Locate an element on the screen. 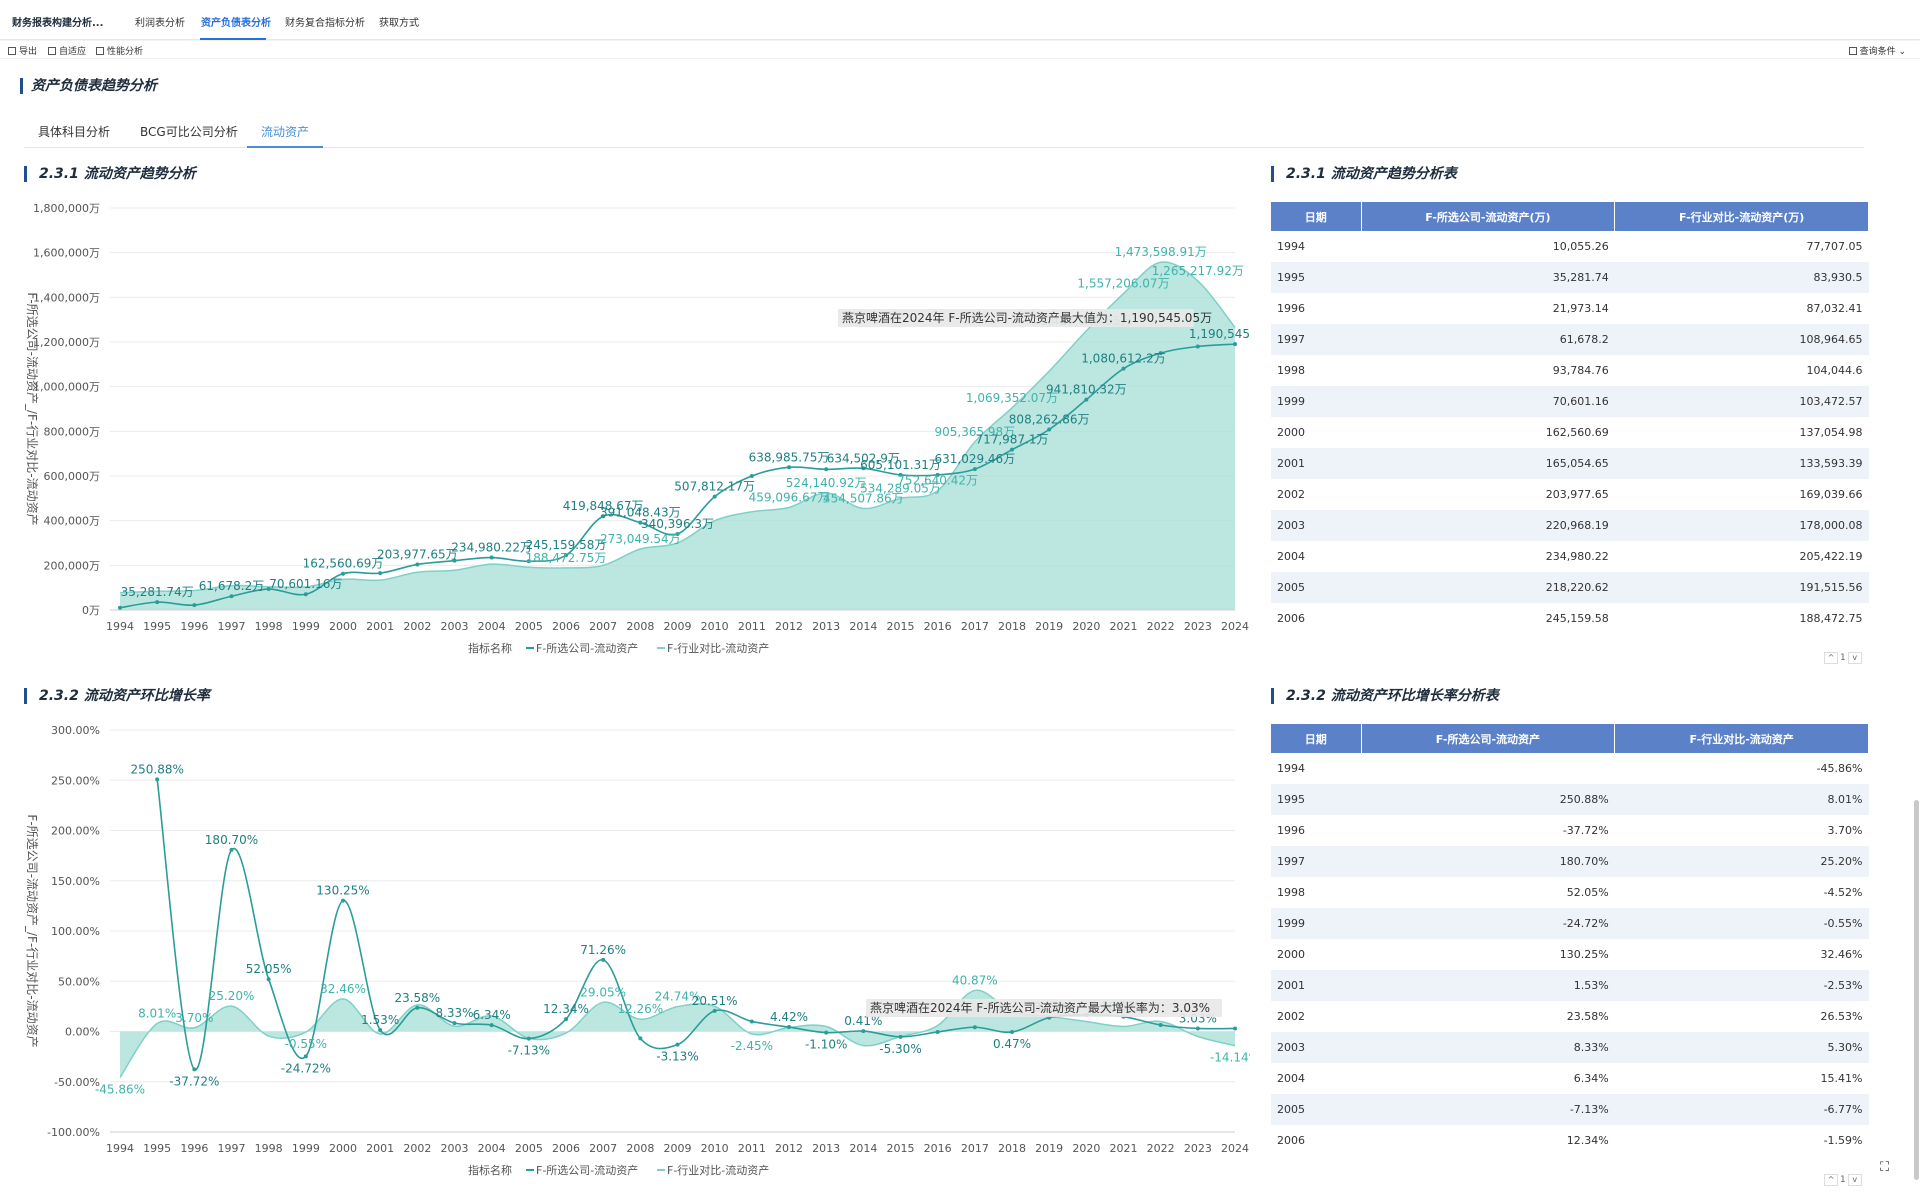 Image resolution: width=1920 pixels, height=1200 pixels. cell-value: 203,977.65 is located at coordinates (1577, 494).